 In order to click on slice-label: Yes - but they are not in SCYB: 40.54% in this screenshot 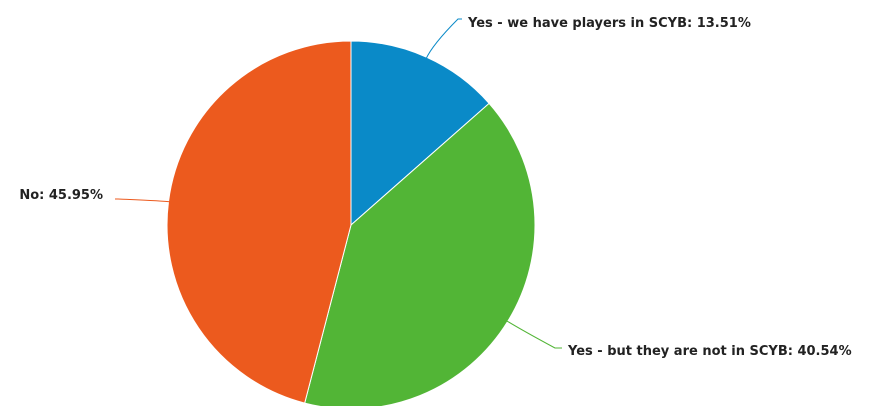, I will do `click(709, 351)`.